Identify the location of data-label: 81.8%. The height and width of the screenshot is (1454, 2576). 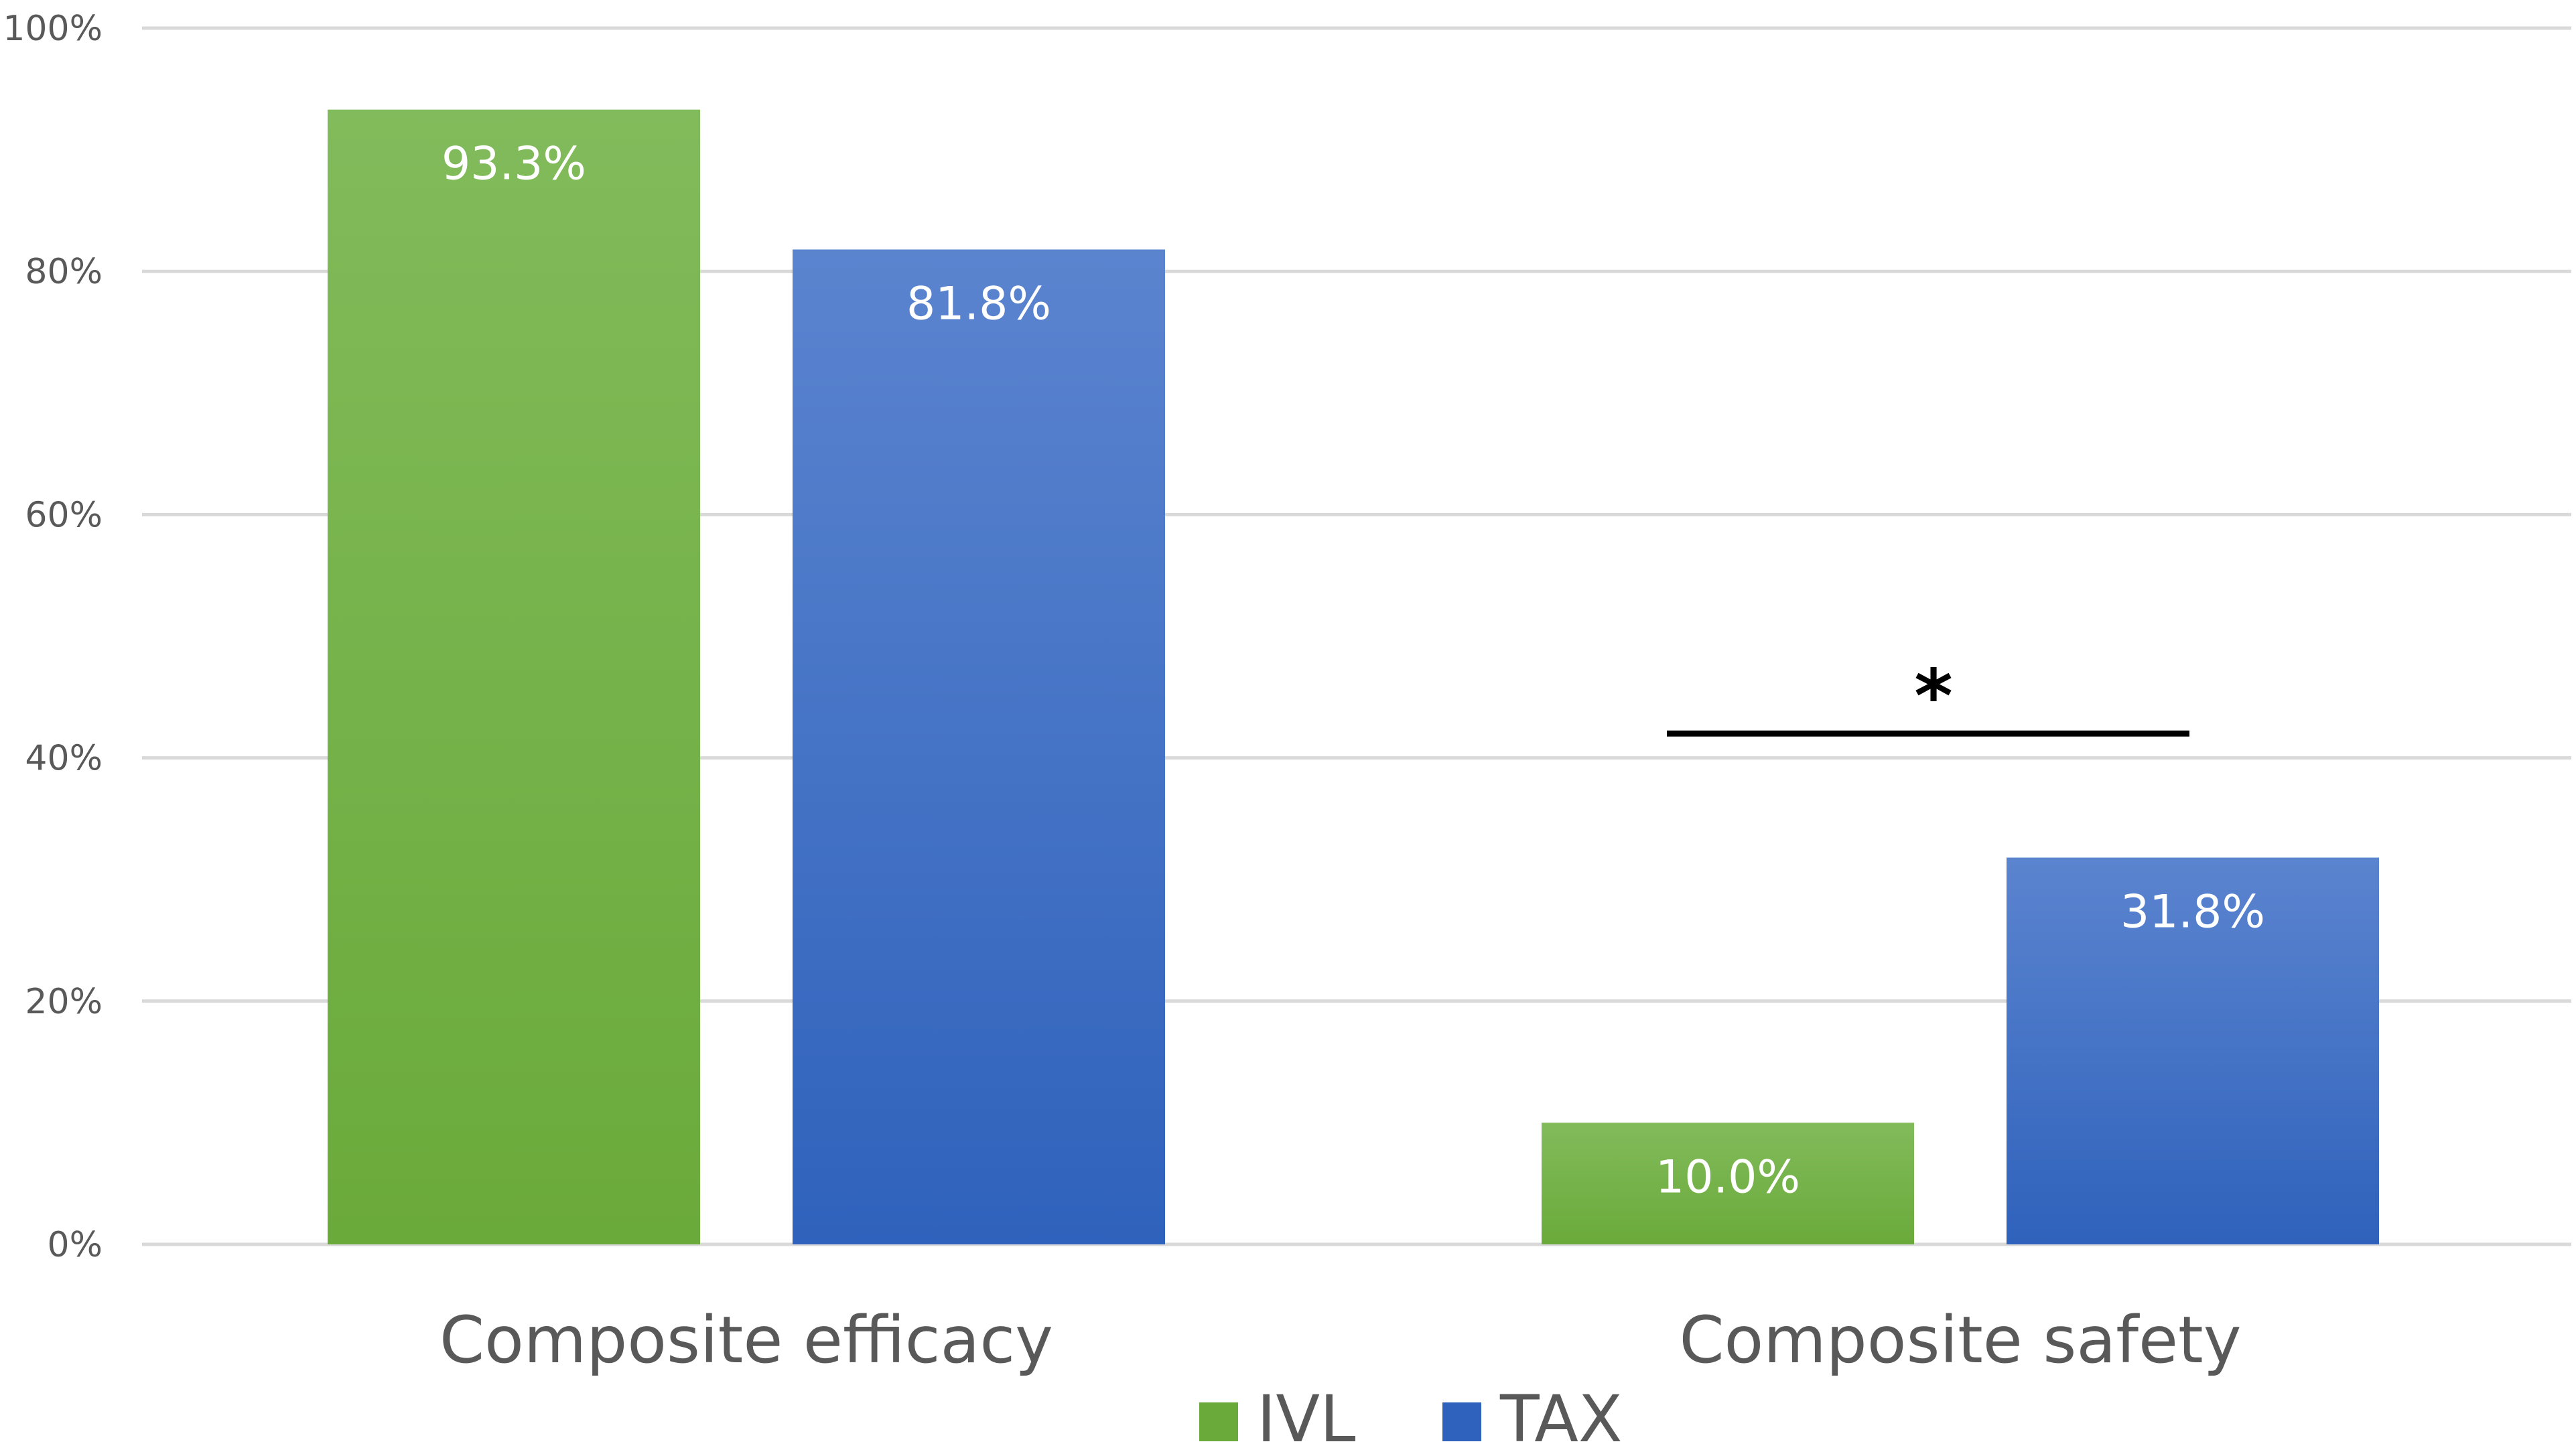
(979, 304).